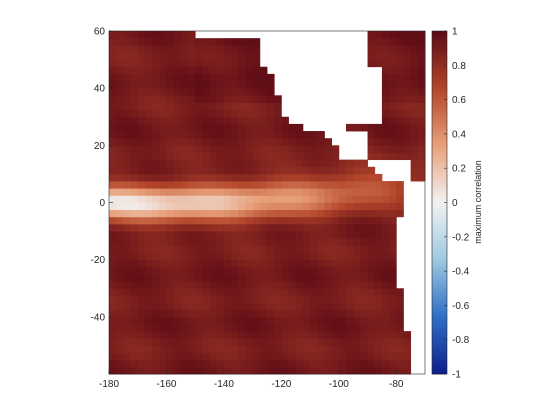 This screenshot has height=420, width=560. Describe the element at coordinates (461, 237) in the screenshot. I see `colorbar-tick-label: -0.2` at that location.